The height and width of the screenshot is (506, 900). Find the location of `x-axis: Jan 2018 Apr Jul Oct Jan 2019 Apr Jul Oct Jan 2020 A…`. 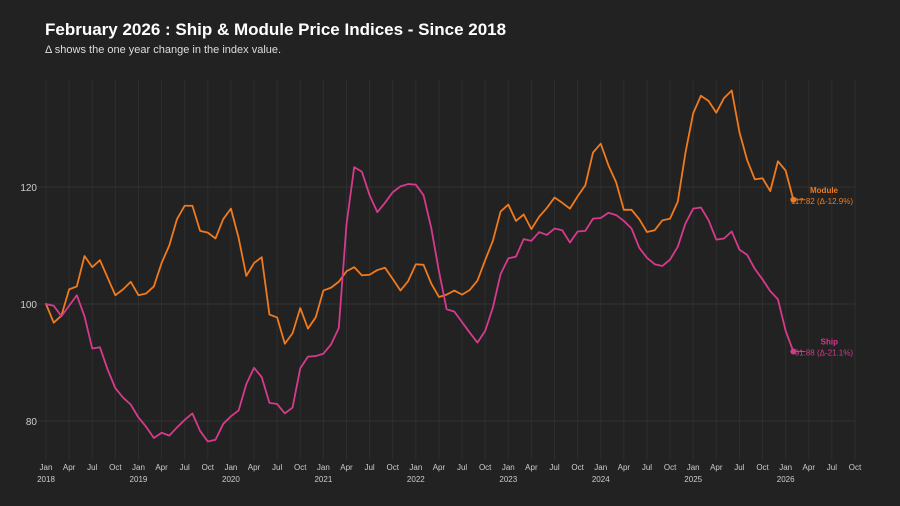

x-axis: Jan 2018 Apr Jul Oct Jan 2019 Apr Jul Oct Jan 2020 A… is located at coordinates (449, 473).